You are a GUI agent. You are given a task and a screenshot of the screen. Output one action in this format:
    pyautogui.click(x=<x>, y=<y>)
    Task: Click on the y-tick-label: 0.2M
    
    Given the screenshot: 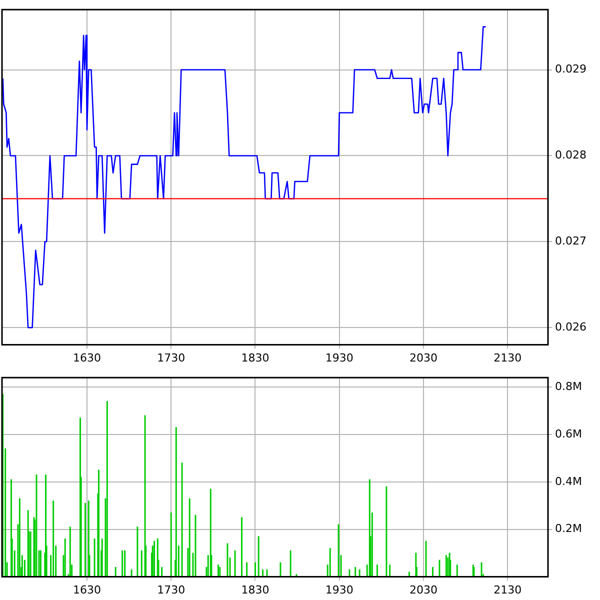 What is the action you would take?
    pyautogui.click(x=568, y=529)
    